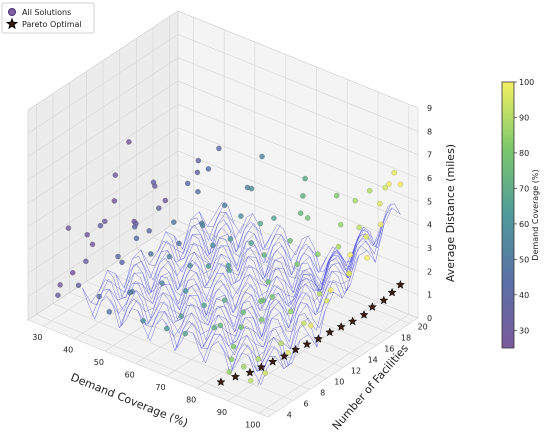 The height and width of the screenshot is (434, 550). I want to click on legend-marker-all-solutions, so click(12, 12).